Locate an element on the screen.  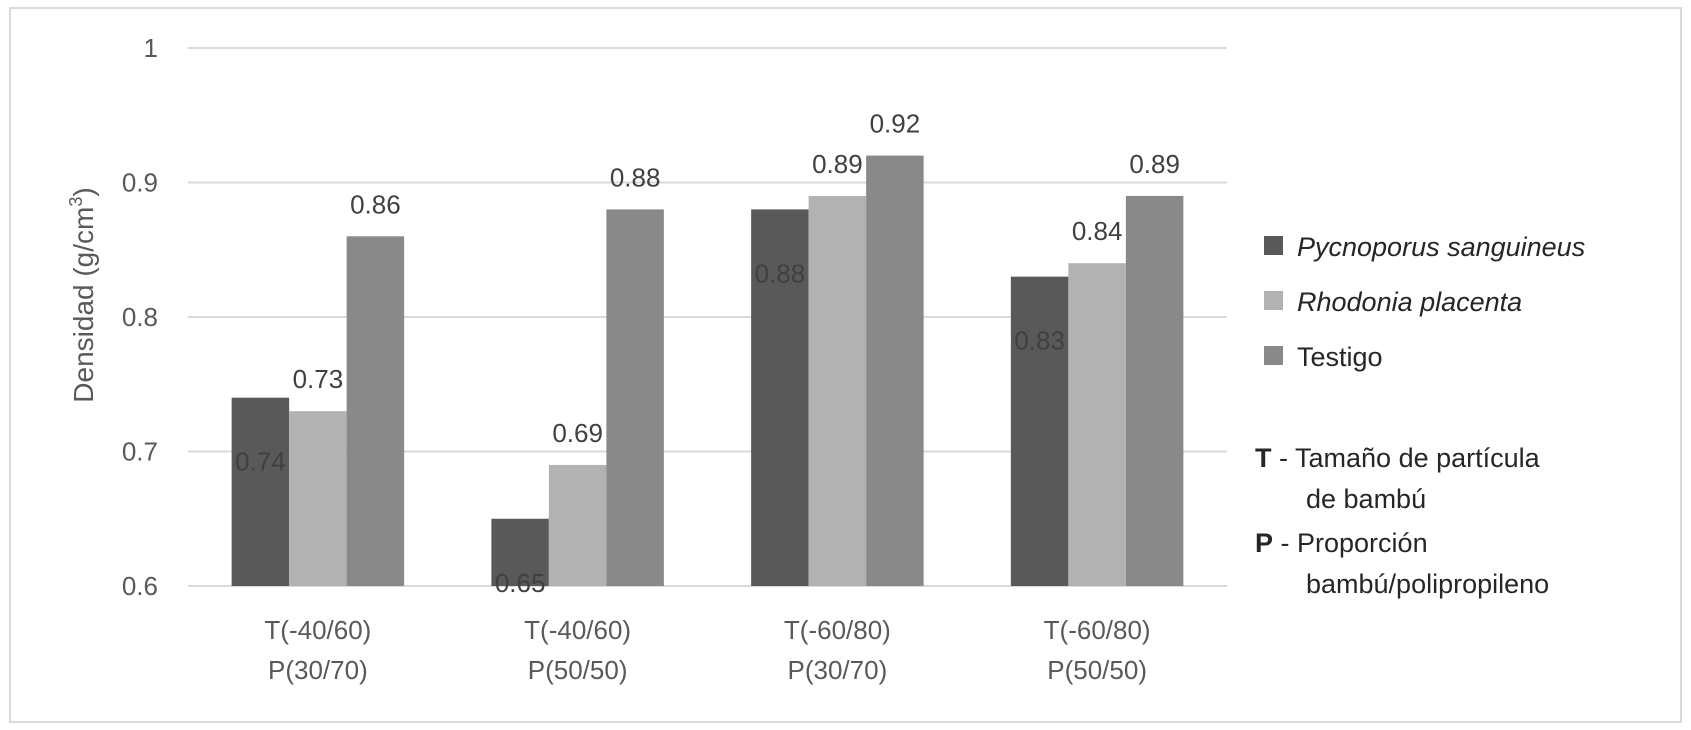
y-tick-label: 0.9 is located at coordinates (140, 183).